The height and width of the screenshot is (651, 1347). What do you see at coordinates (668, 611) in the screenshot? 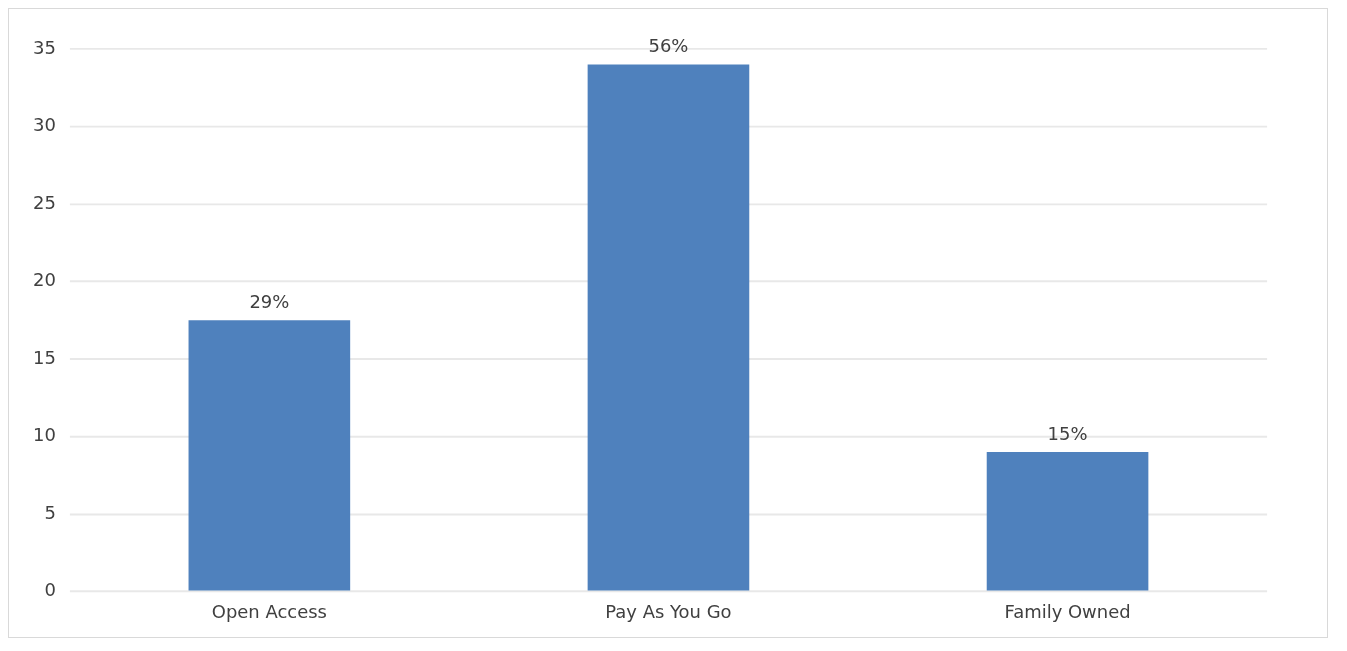
I see `x-tick-label: Pay As You Go` at bounding box center [668, 611].